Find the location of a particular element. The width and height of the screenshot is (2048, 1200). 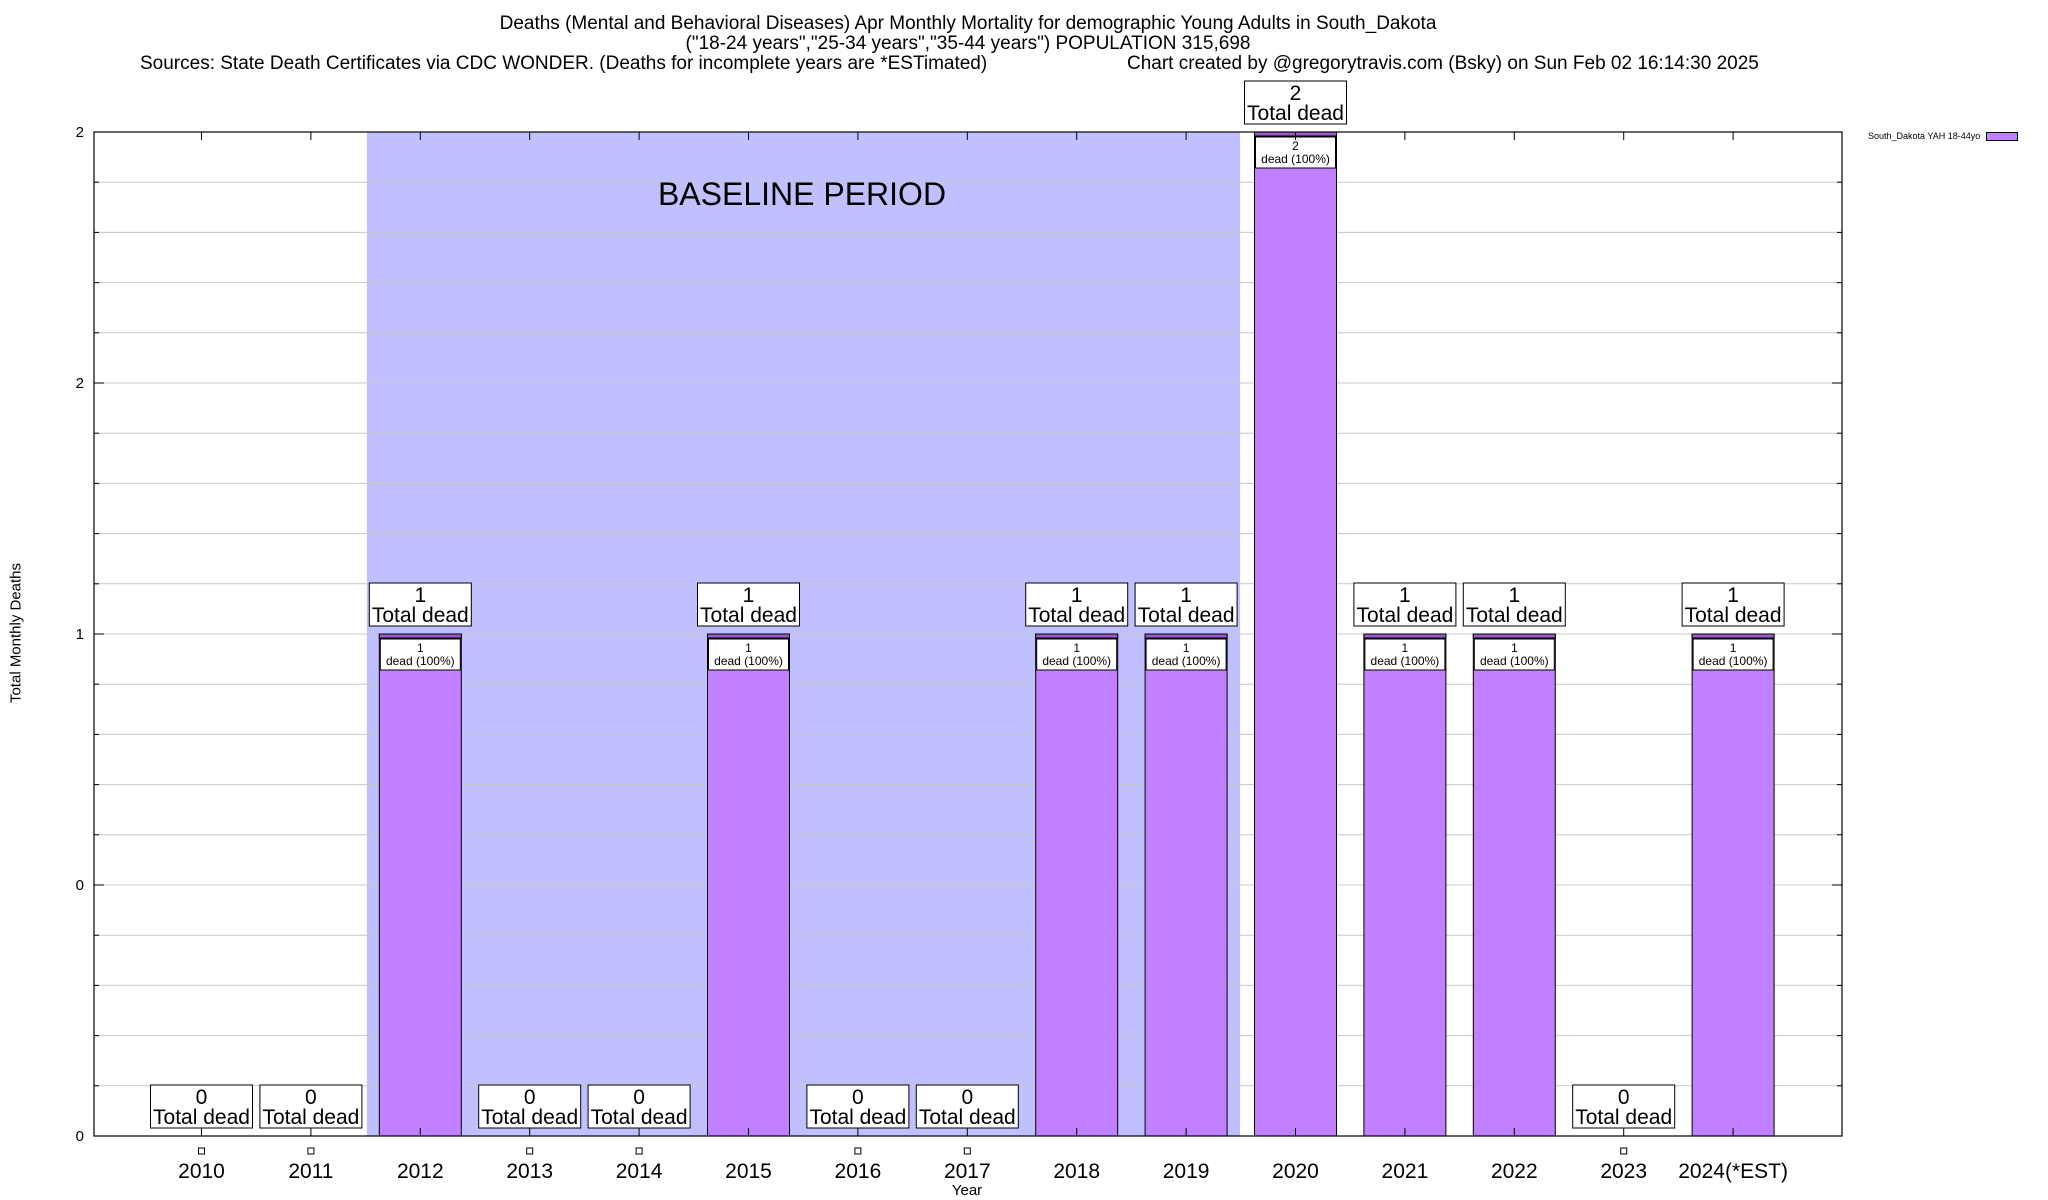

y-axis-label: Total Monthly Deaths is located at coordinates (16, 633).